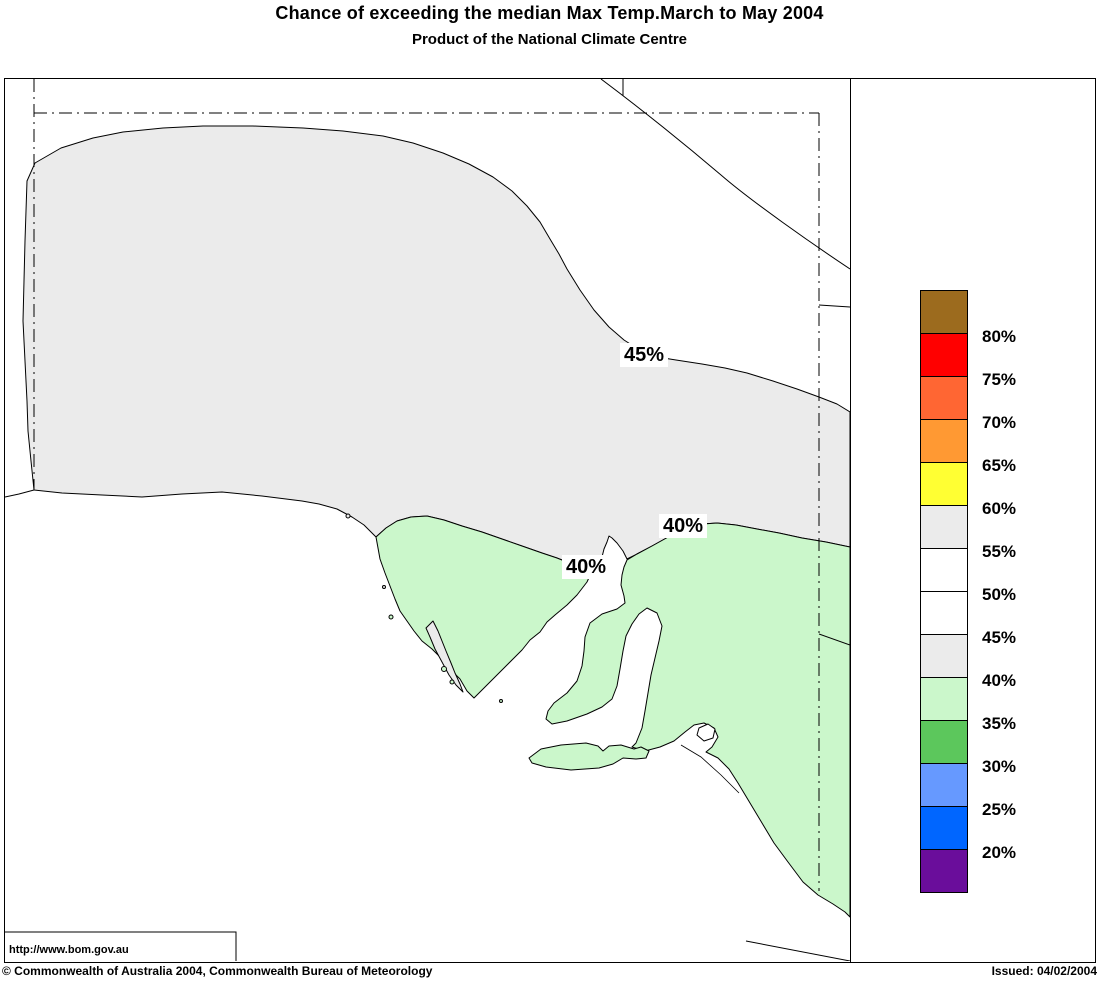  I want to click on legend-label: 20%, so click(999, 852).